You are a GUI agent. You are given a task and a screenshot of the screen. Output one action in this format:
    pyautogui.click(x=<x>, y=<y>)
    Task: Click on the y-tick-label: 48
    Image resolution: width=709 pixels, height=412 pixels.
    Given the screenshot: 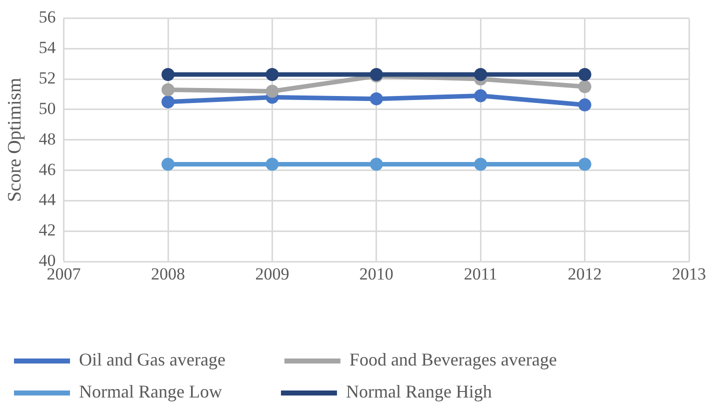 What is the action you would take?
    pyautogui.click(x=47, y=138)
    